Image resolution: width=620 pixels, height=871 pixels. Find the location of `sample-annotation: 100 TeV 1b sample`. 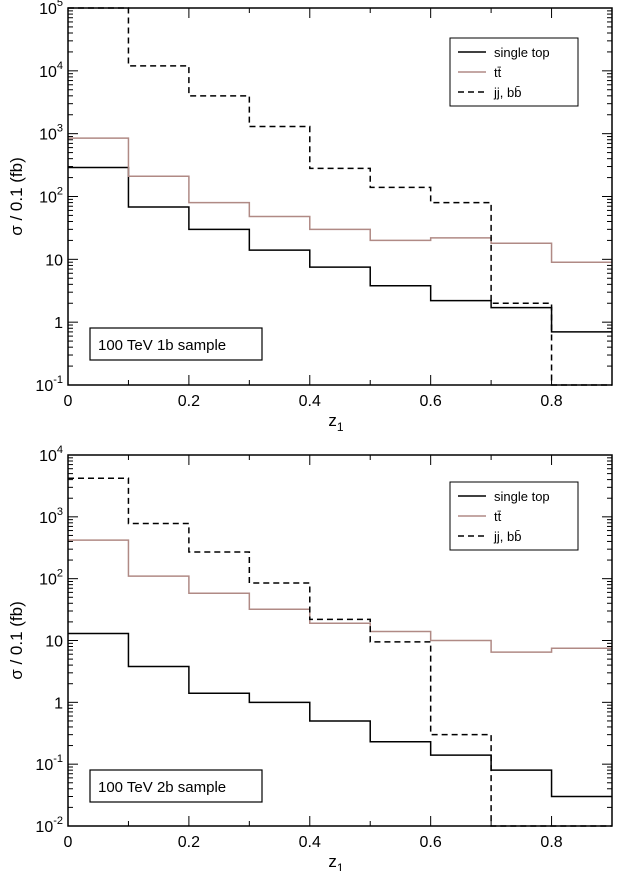

sample-annotation: 100 TeV 1b sample is located at coordinates (162, 345).